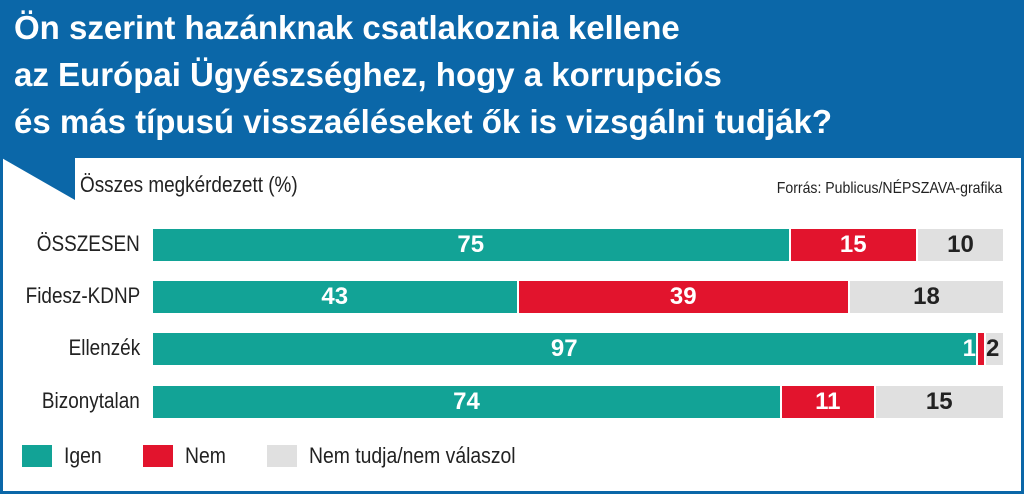  Describe the element at coordinates (205, 455) in the screenshot. I see `legend-label: Nem` at that location.